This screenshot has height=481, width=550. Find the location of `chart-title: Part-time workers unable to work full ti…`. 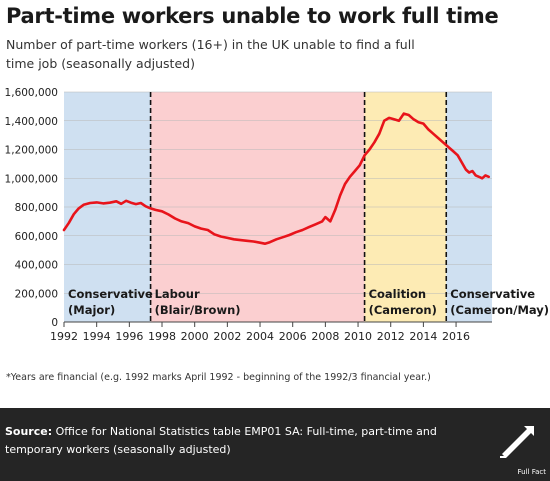

chart-title: Part-time workers unable to work full ti… is located at coordinates (252, 16).